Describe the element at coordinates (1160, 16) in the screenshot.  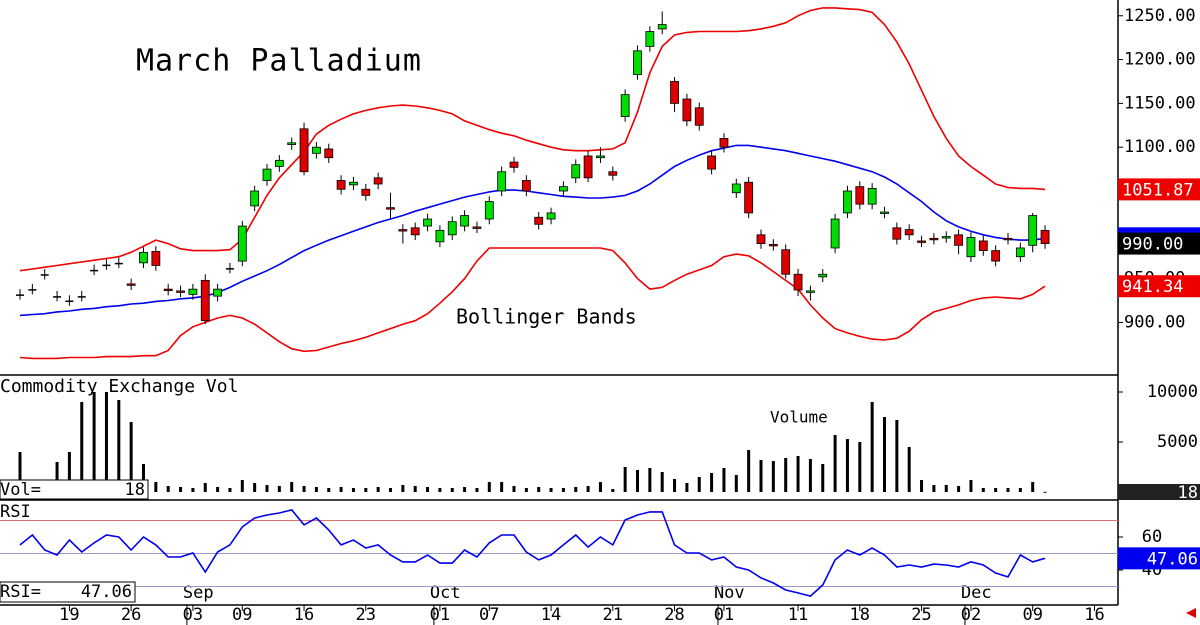
I see `y-tick-label: 1250.00` at that location.